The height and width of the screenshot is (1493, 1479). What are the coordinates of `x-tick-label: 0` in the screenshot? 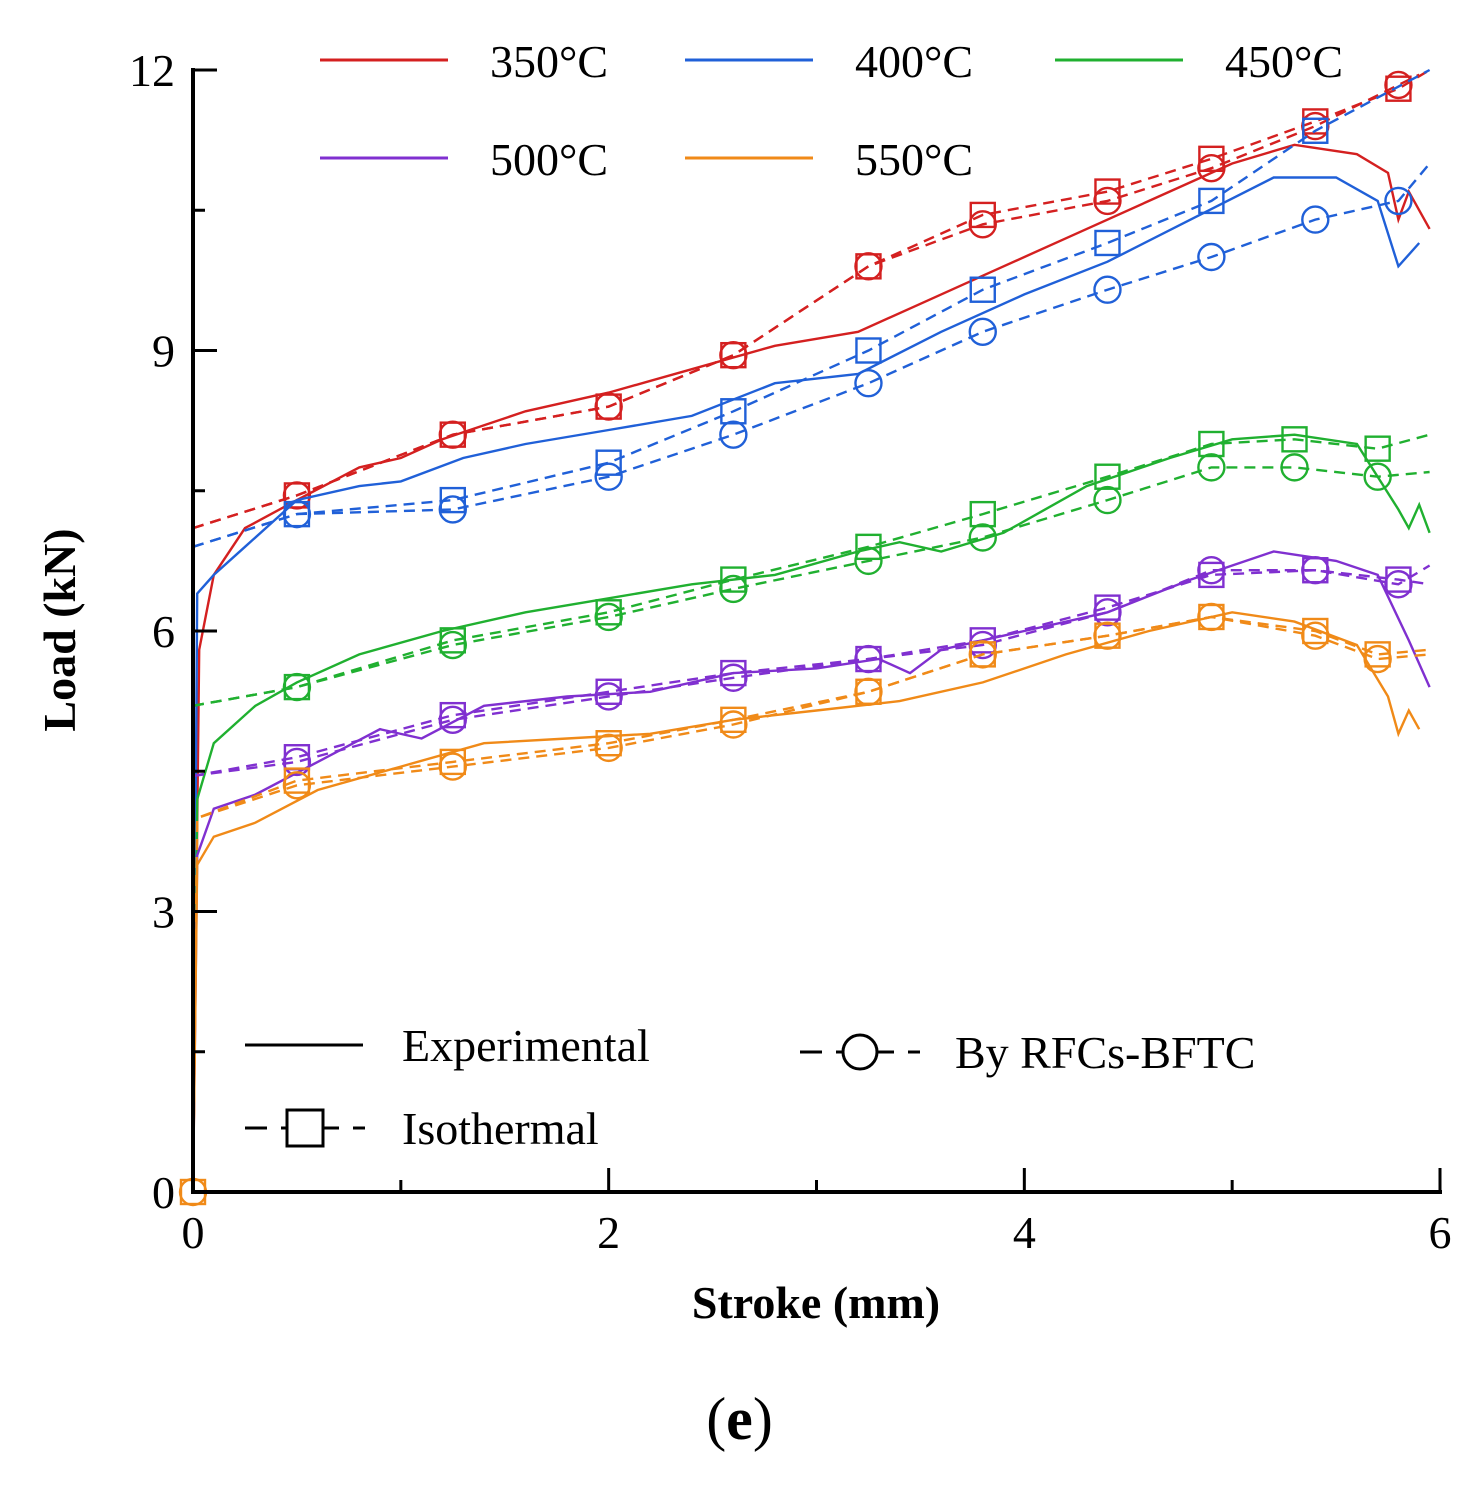 It's located at (193, 1232).